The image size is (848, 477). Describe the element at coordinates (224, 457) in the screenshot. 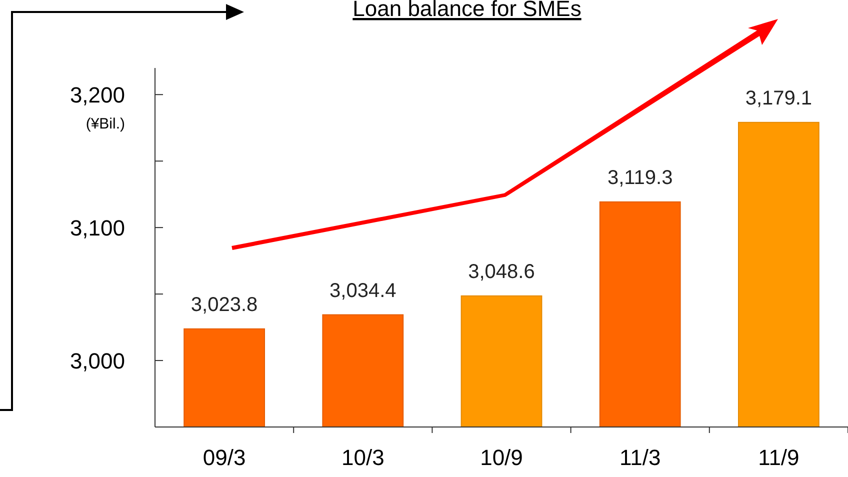

I see `x-tick-label: 09/3` at that location.